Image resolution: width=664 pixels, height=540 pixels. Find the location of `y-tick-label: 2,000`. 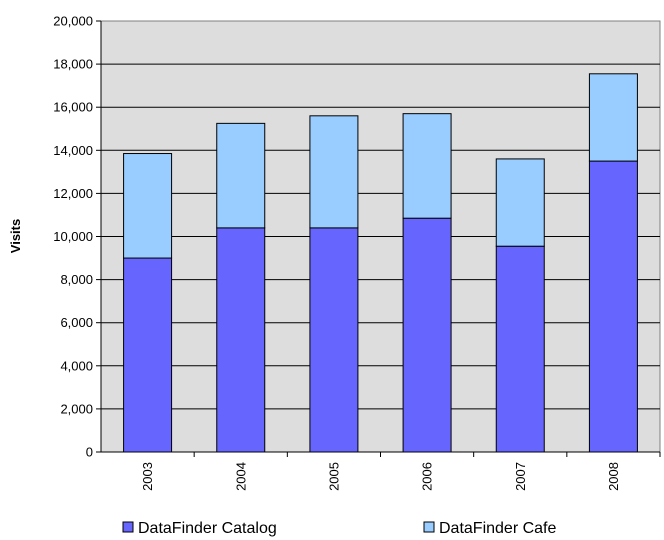

y-tick-label: 2,000 is located at coordinates (76, 408).